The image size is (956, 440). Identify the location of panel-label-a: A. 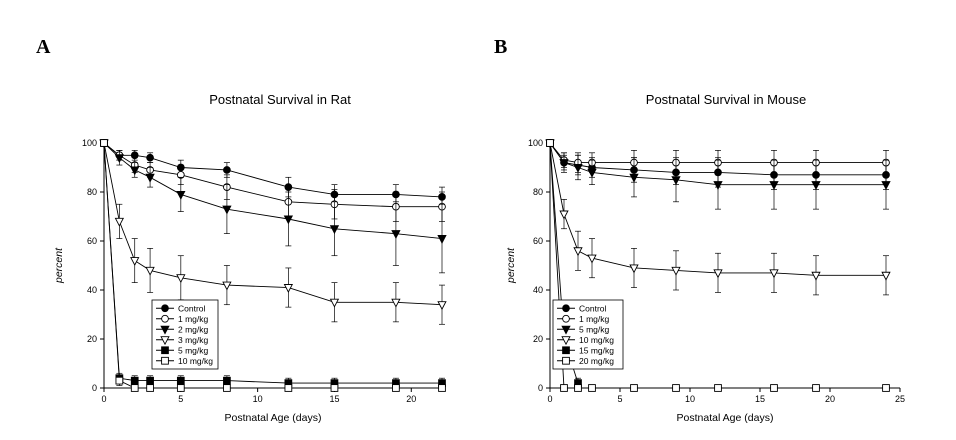
(43, 47).